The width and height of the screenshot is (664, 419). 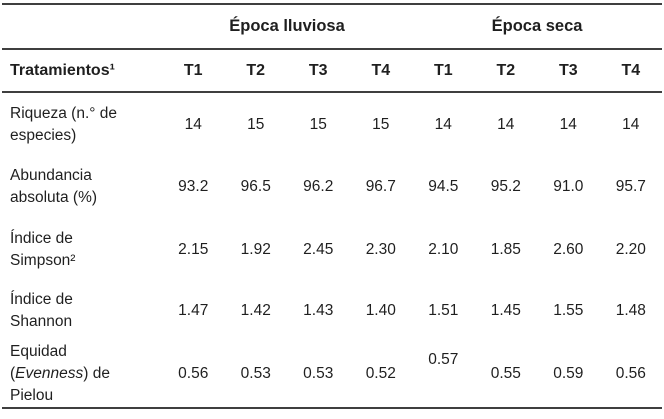 What do you see at coordinates (443, 186) in the screenshot?
I see `cell-value: 94.5` at bounding box center [443, 186].